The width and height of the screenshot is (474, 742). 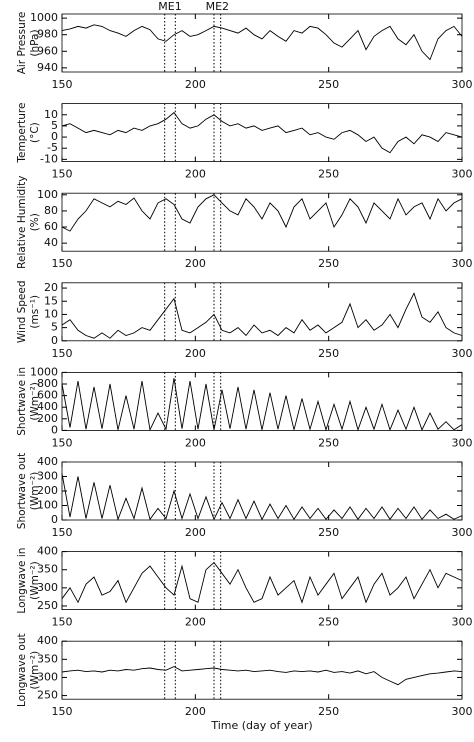 What do you see at coordinates (47, 395) in the screenshot?
I see `y-tick-label: 600` at bounding box center [47, 395].